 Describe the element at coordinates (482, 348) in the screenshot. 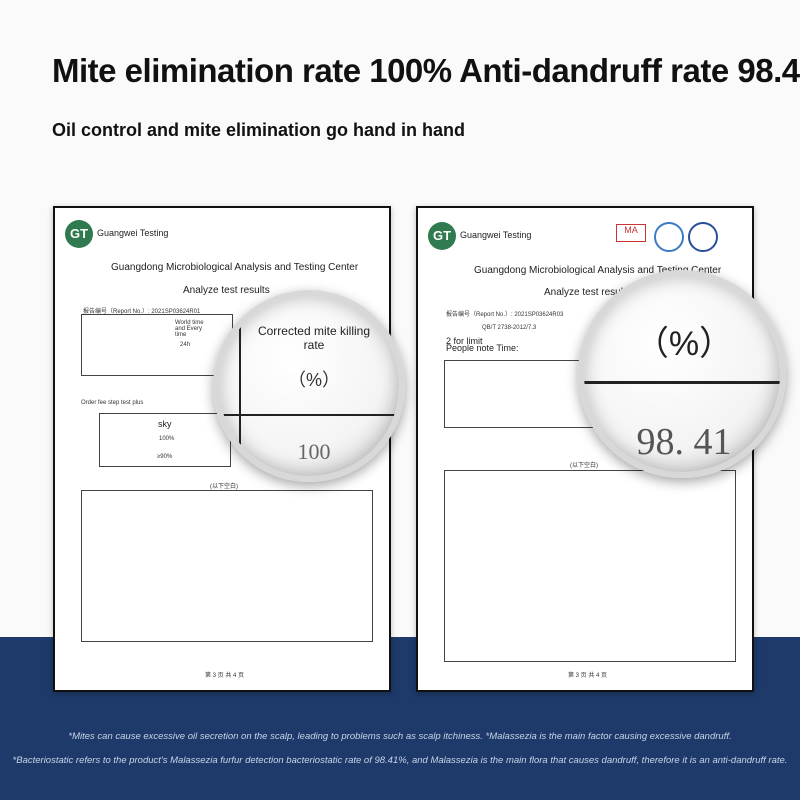

I see `time-note: People note Time:` at that location.